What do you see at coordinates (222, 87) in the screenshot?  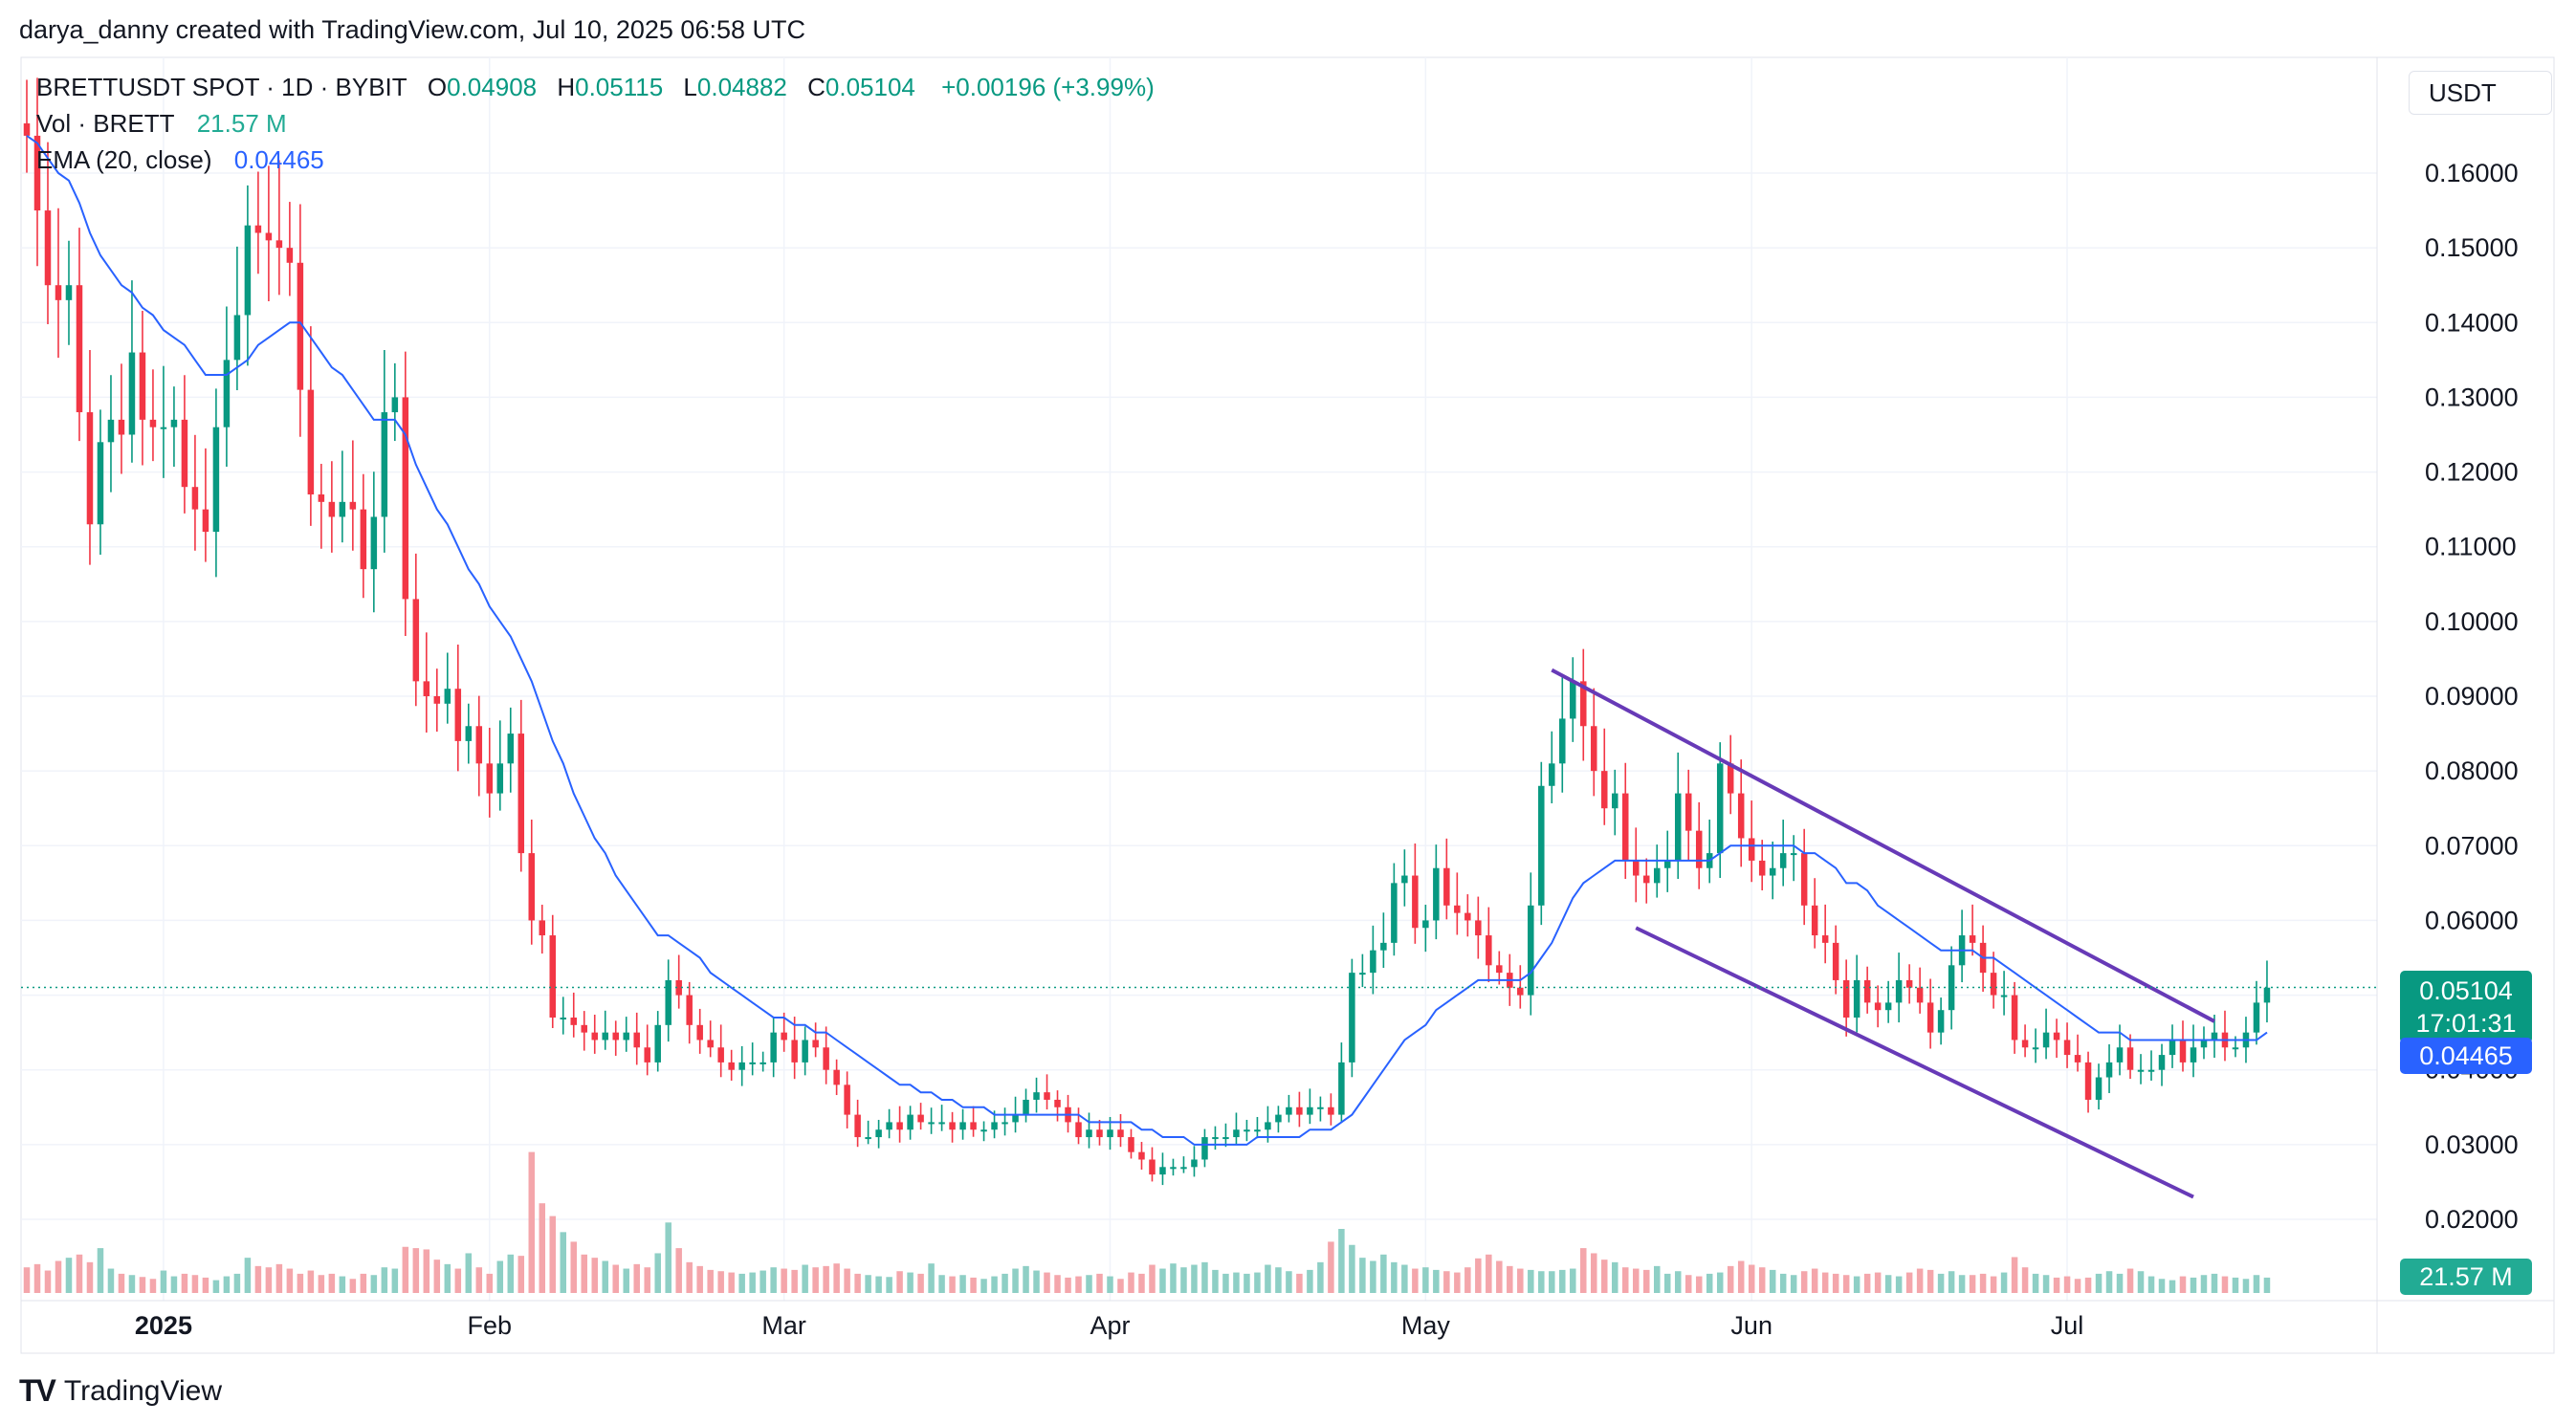 I see `symbol-label: BRETTUSDT SPOT · 1D · BYBIT` at bounding box center [222, 87].